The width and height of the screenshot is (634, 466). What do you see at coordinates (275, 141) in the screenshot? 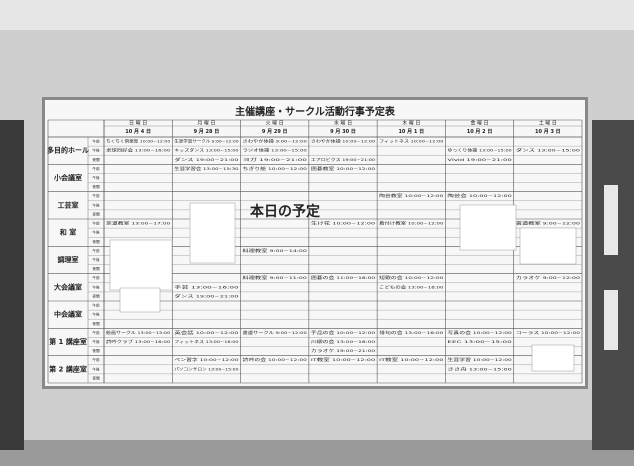
I see `schedule-entry: さわやか体操 9:00~12:00` at bounding box center [275, 141].